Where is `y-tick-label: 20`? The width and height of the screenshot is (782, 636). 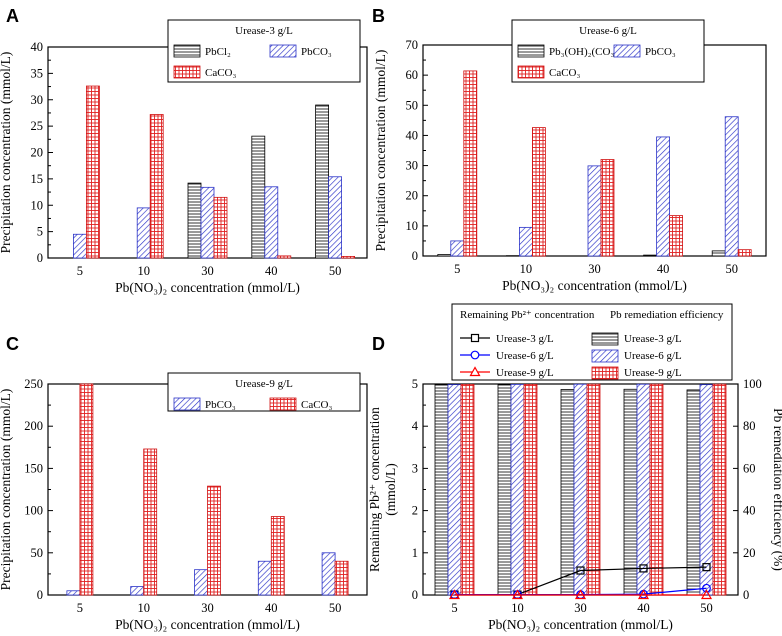
y-tick-label: 20 is located at coordinates (412, 196).